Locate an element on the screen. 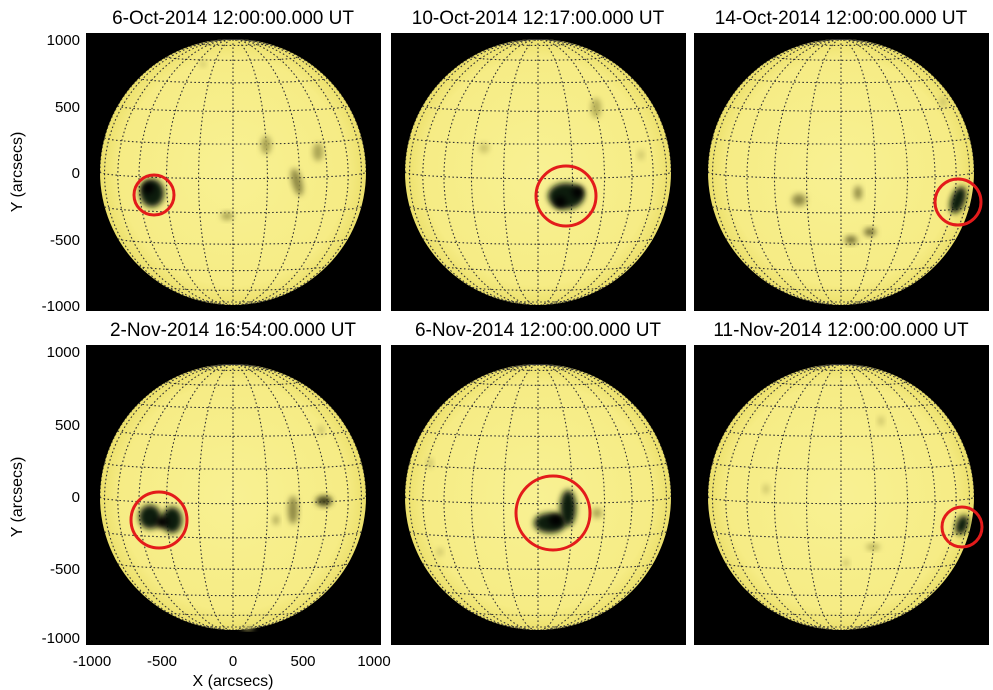  x-tick-label: -1000 is located at coordinates (92, 661).